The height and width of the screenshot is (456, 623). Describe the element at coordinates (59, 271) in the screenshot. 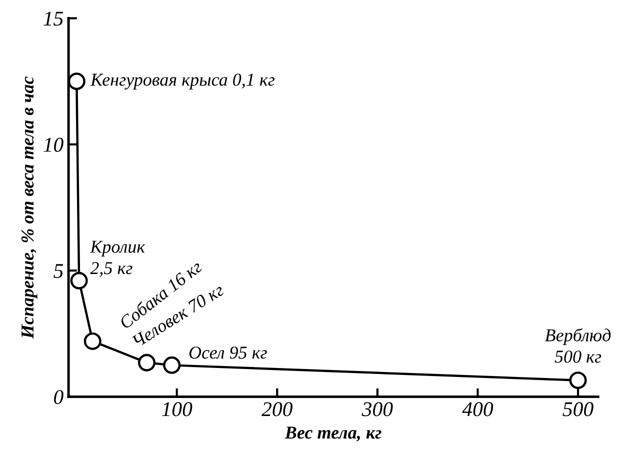

I see `y-tick-label: 5` at that location.